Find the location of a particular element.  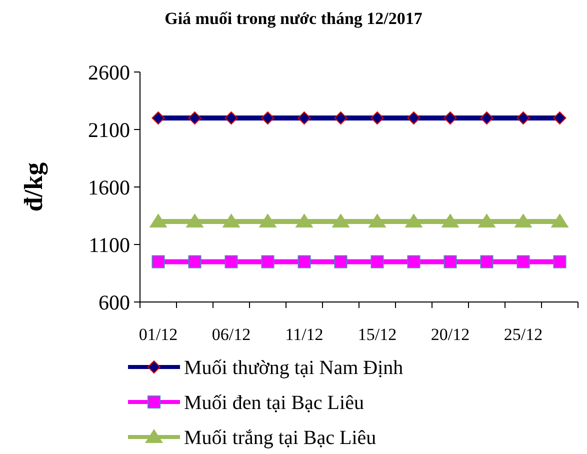

y-axis-title: đ/kg is located at coordinates (33, 187).